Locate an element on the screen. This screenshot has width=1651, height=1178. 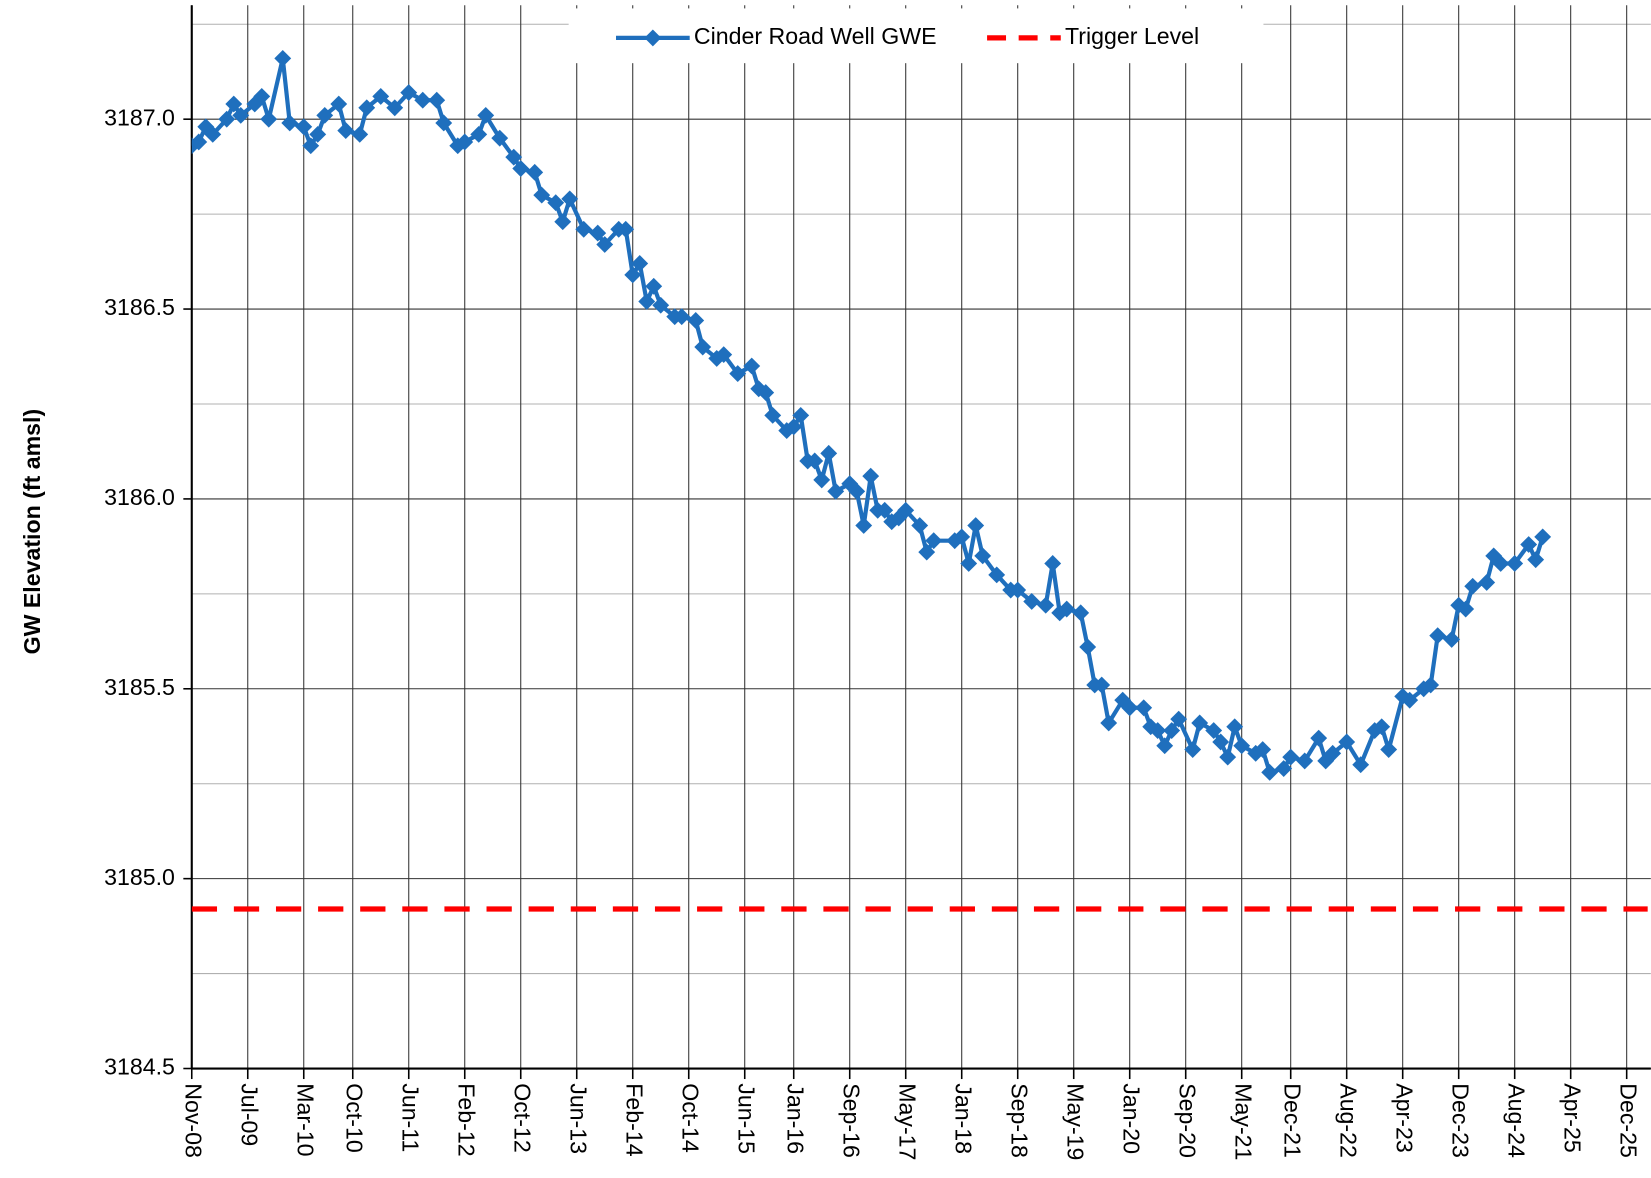
y-tick-label: 3186.5 is located at coordinates (139, 307).